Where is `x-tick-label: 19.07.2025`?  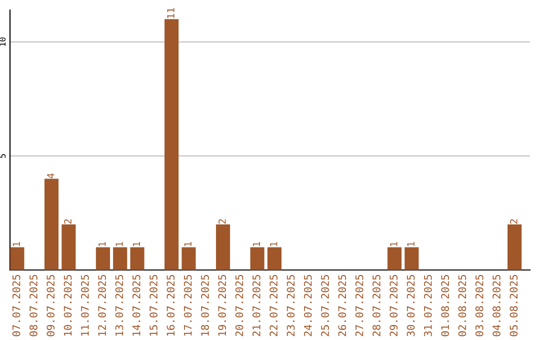
x-tick-label: 19.07.2025 is located at coordinates (222, 305).